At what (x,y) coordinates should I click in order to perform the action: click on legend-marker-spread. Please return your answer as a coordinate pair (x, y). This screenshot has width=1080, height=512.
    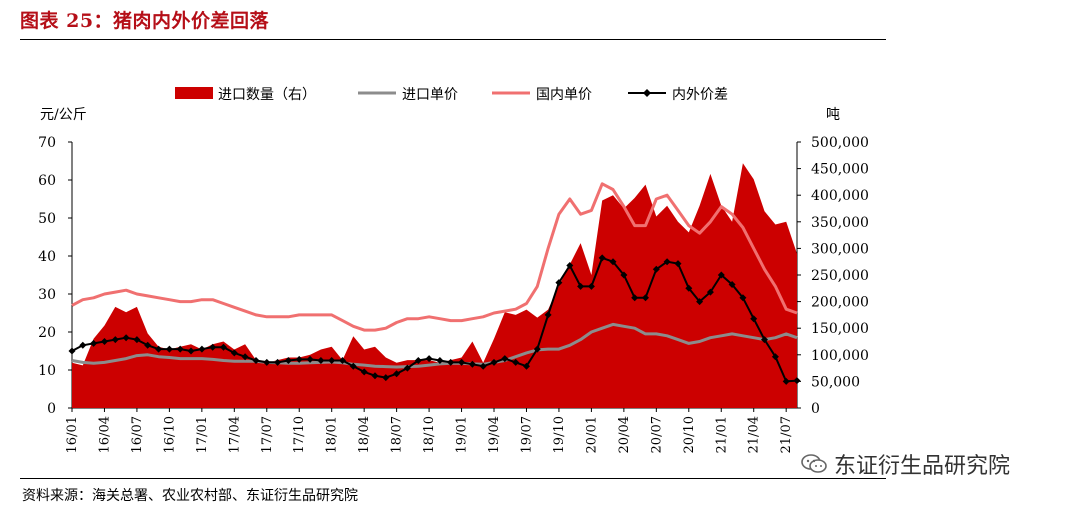
    Looking at the image, I should click on (647, 93).